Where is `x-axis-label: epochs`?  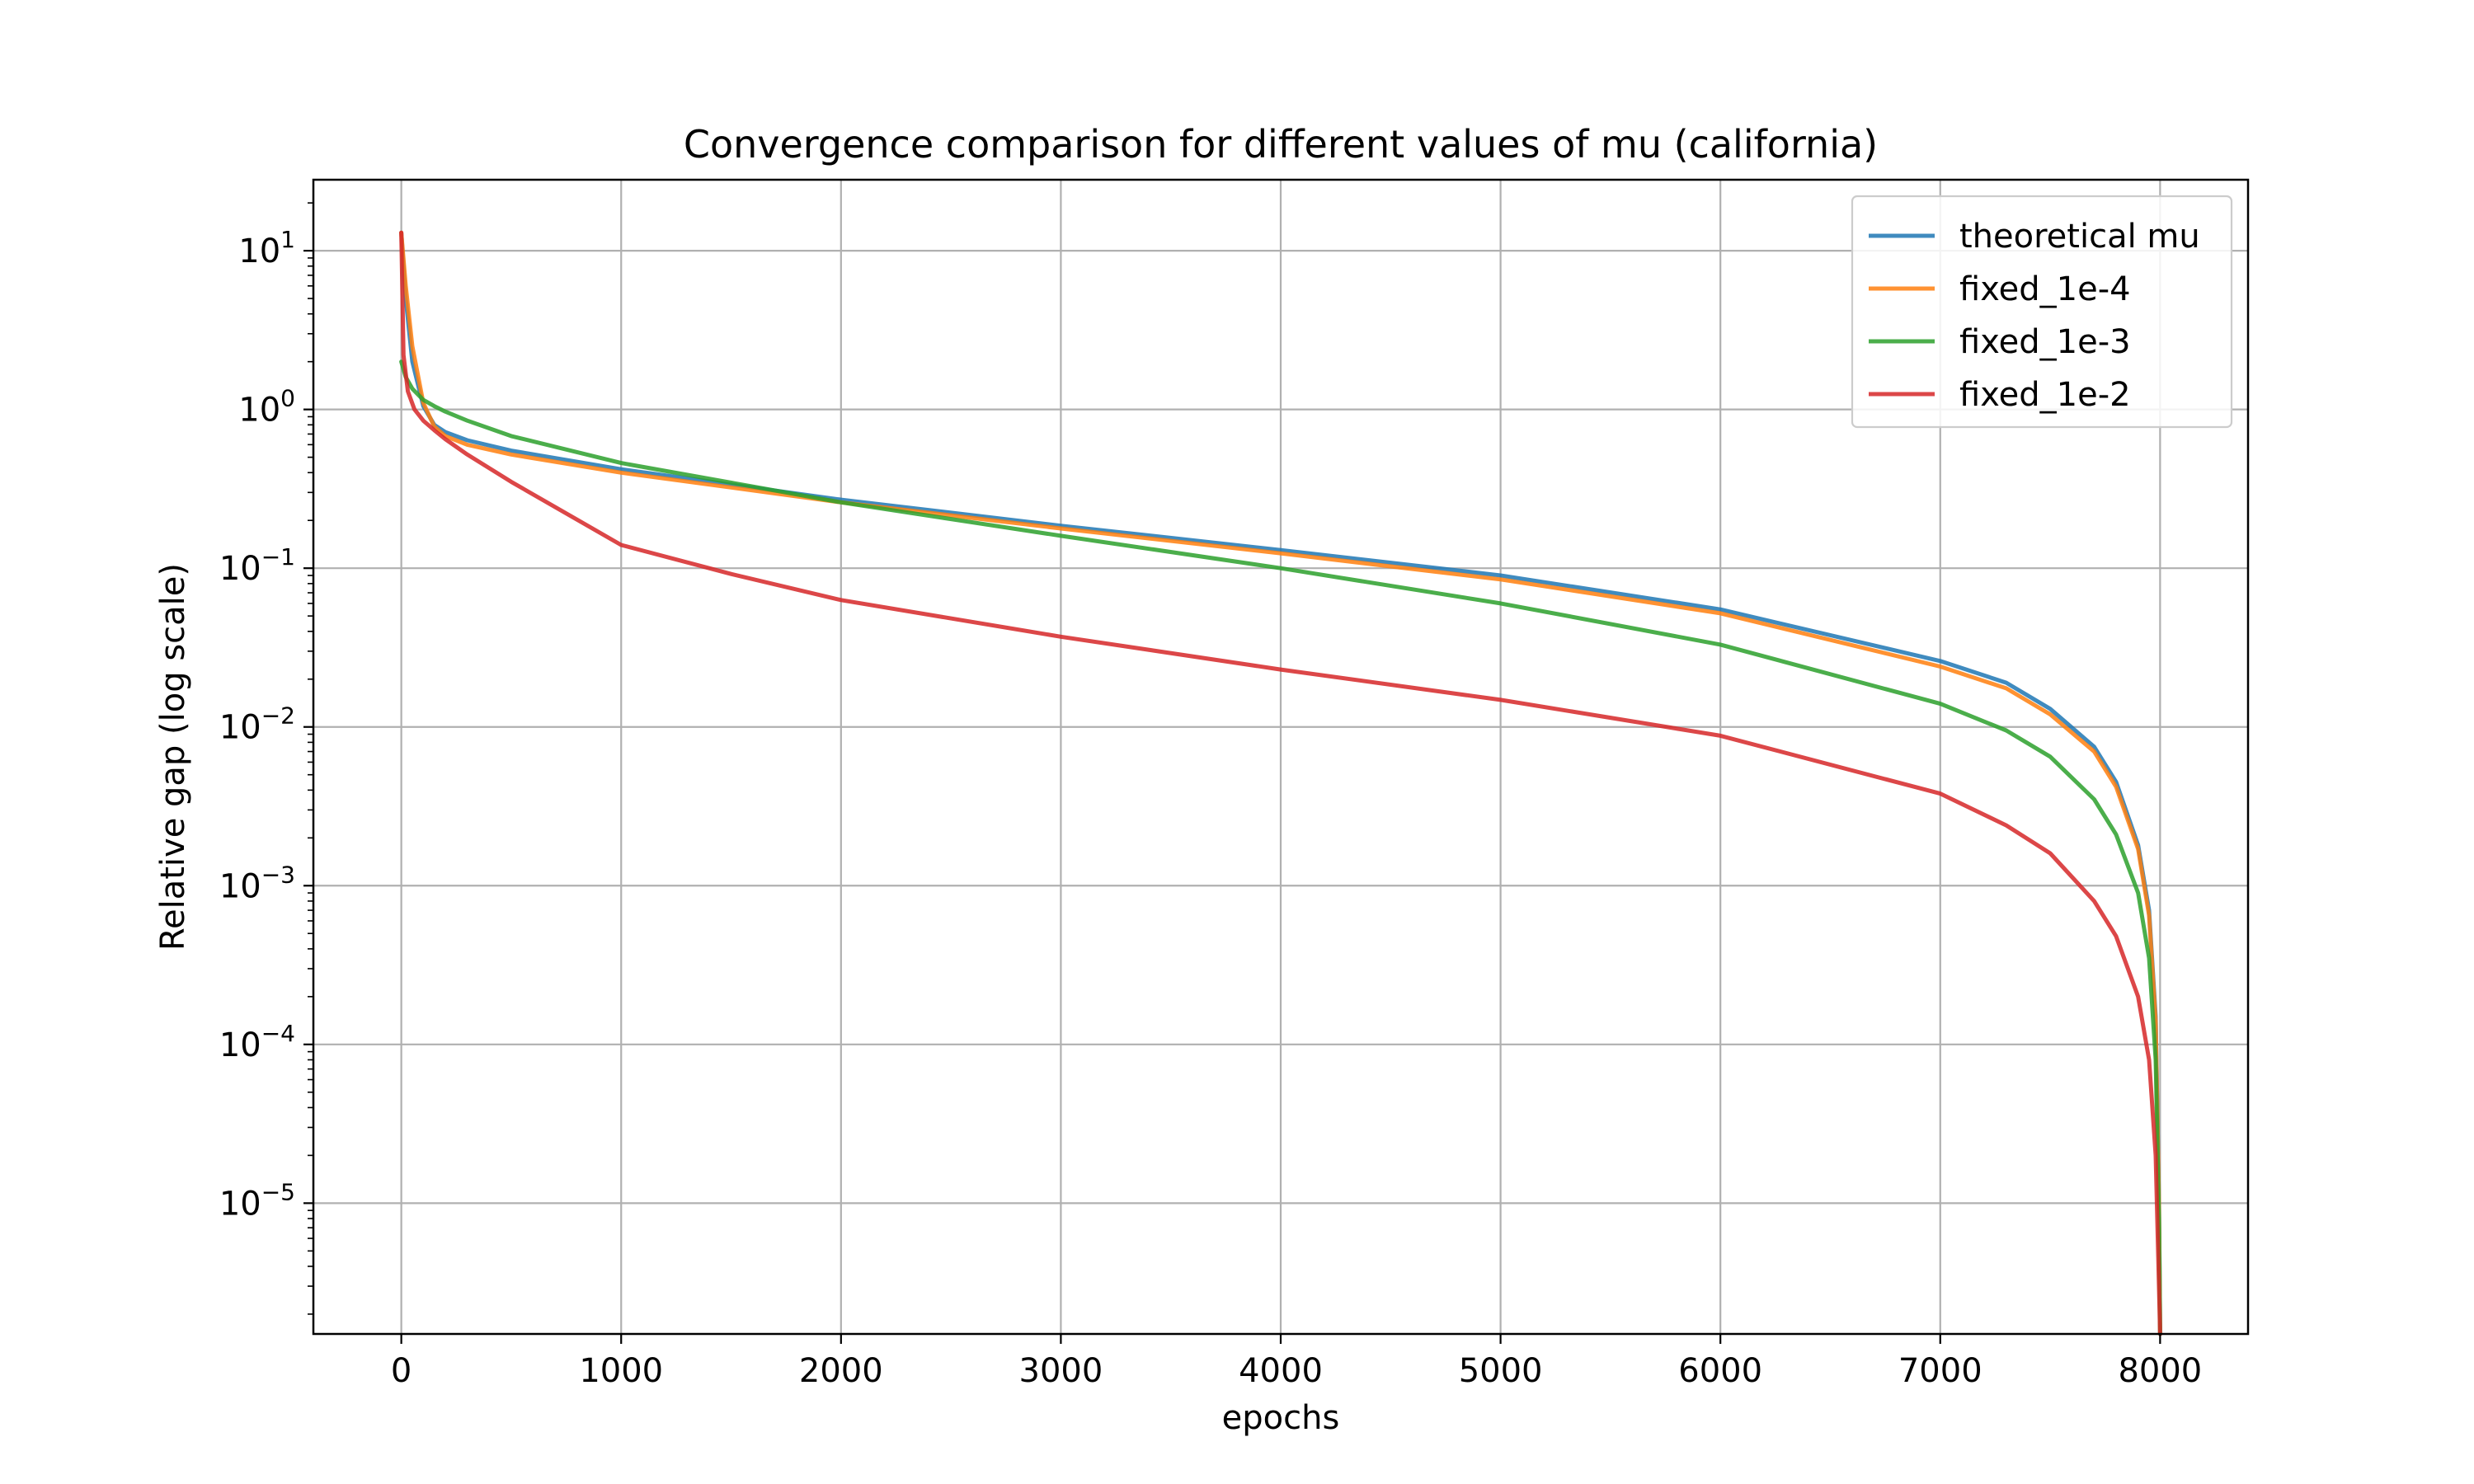 x-axis-label: epochs is located at coordinates (1281, 1418).